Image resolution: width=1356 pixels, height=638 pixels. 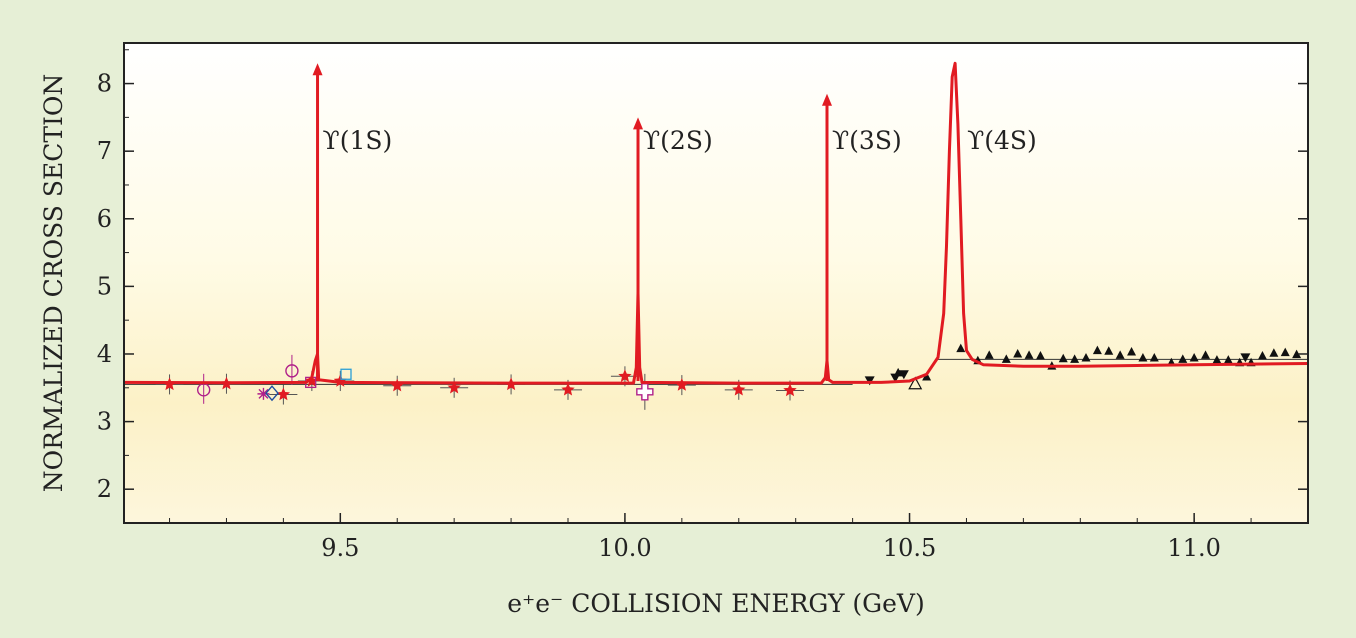 What do you see at coordinates (624, 548) in the screenshot?
I see `x-tick-label: 10.0` at bounding box center [624, 548].